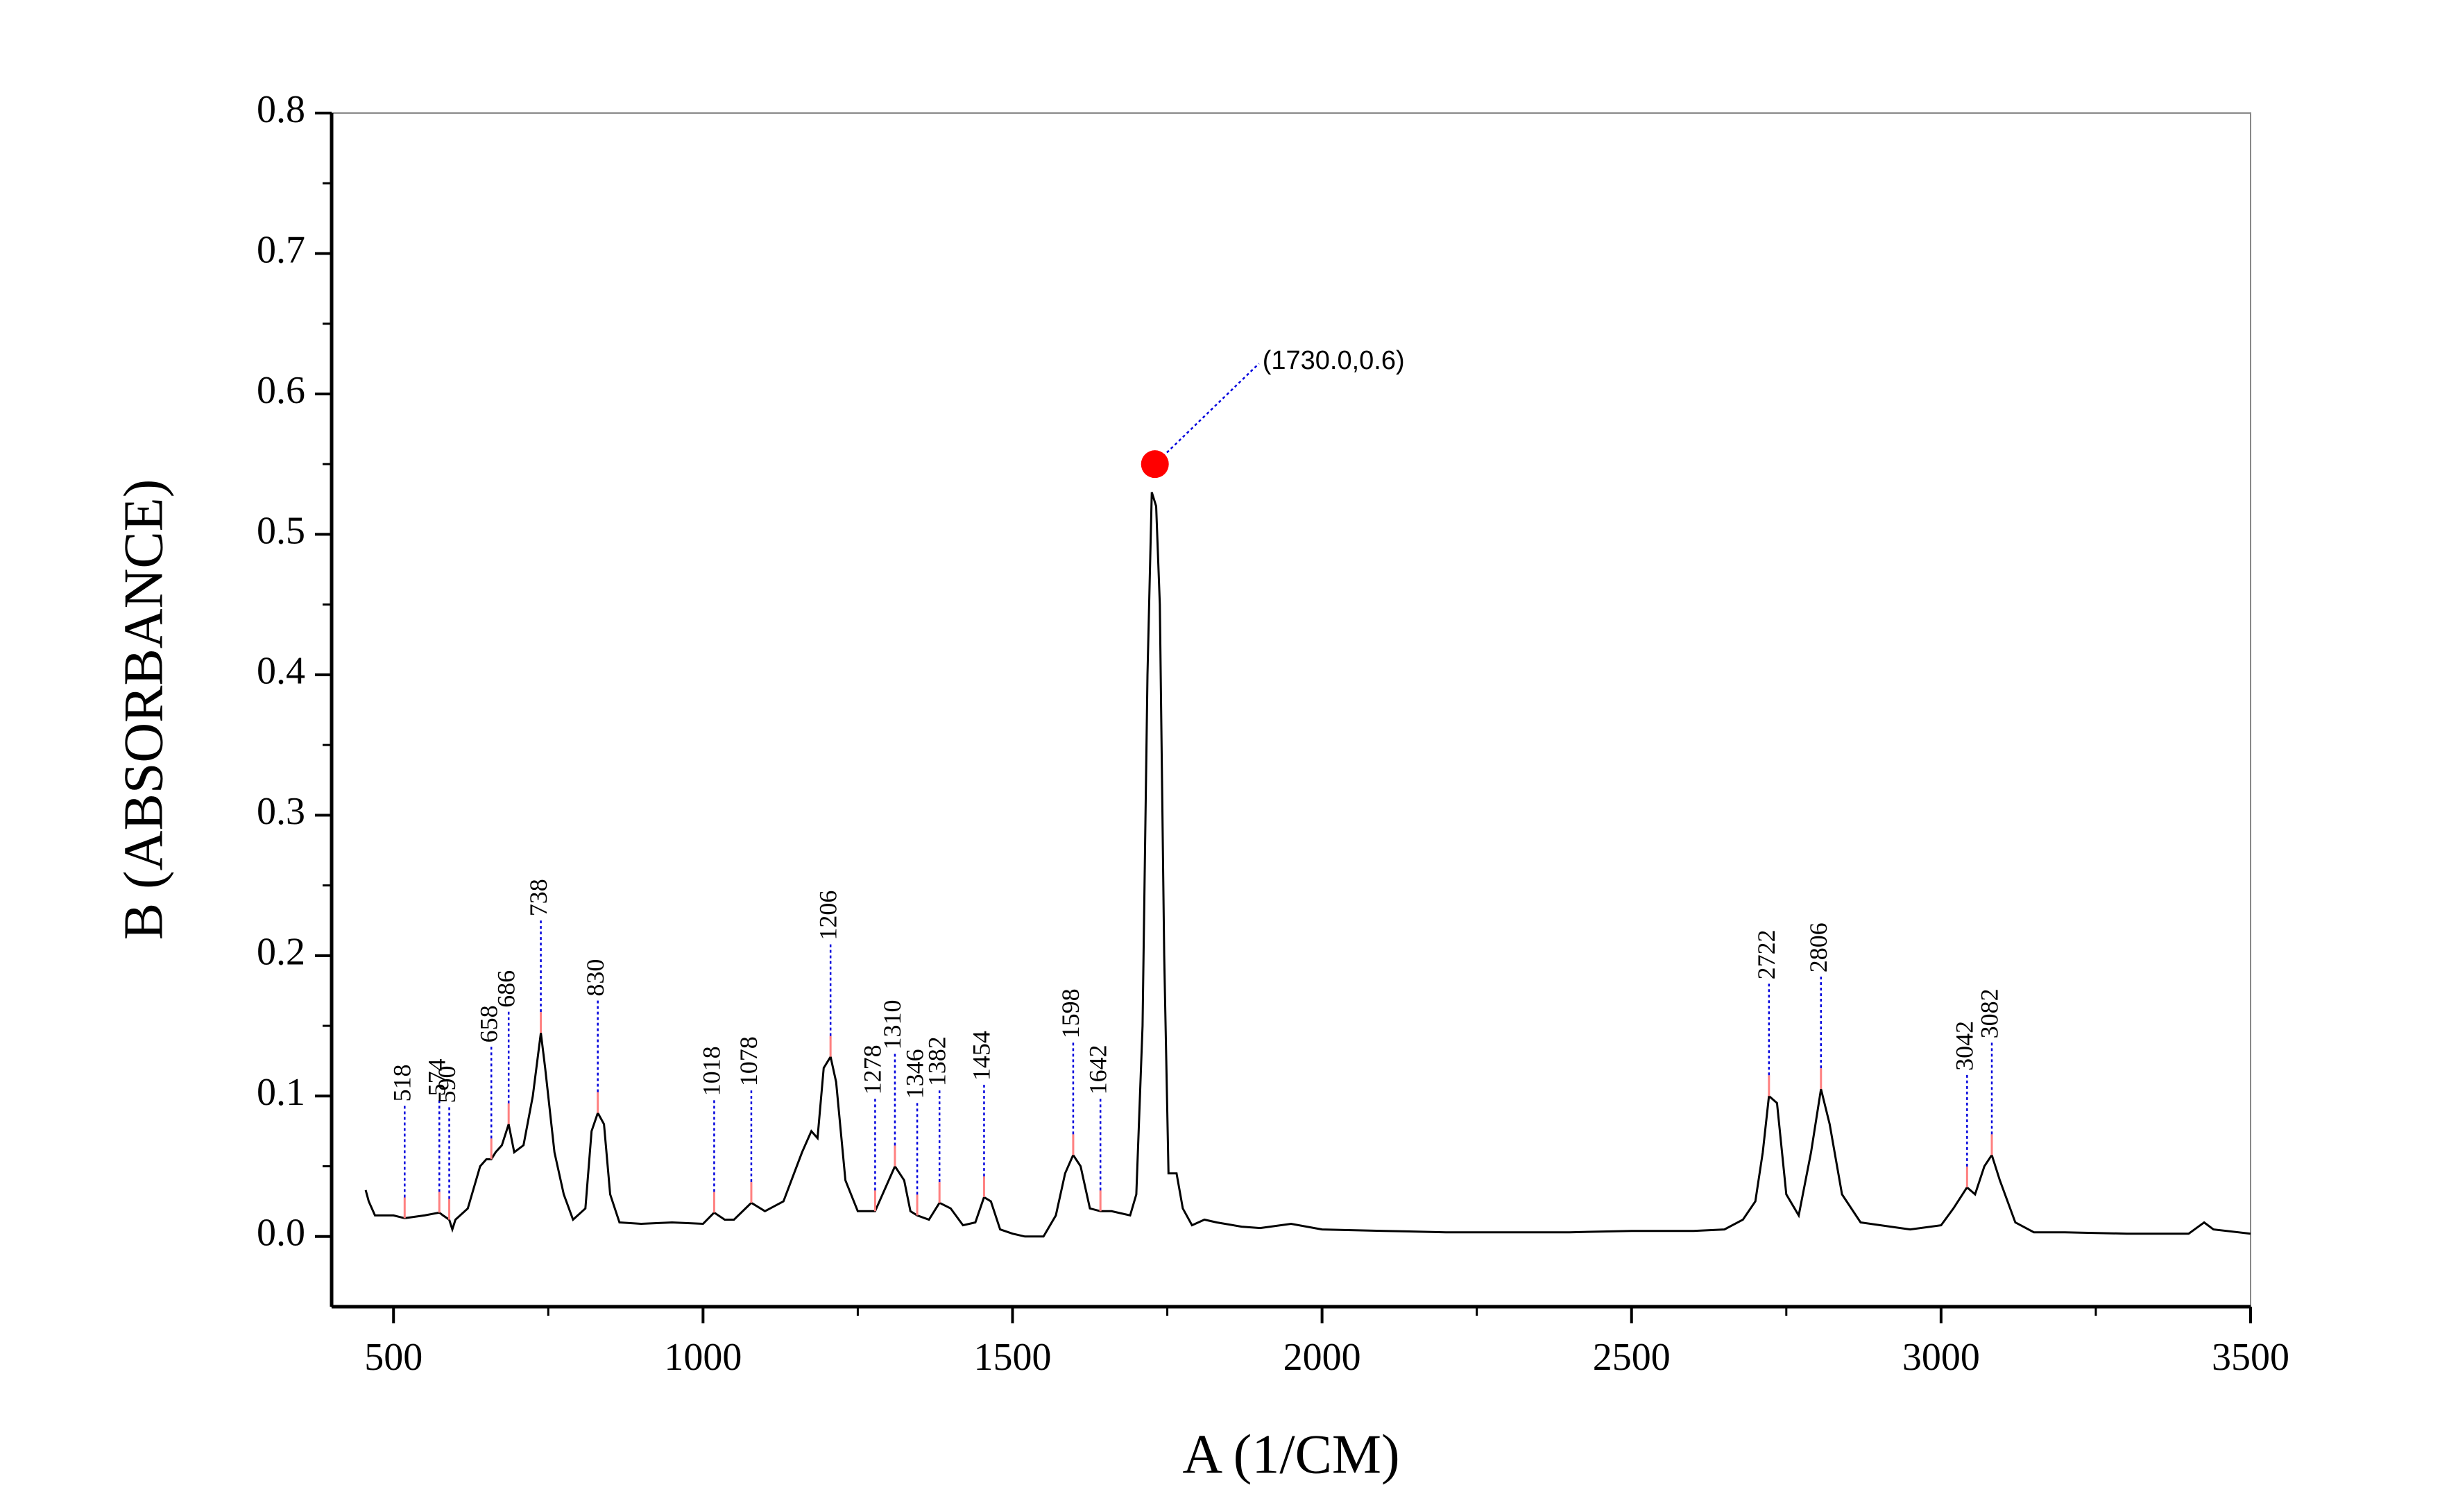 This screenshot has height=1512, width=2458. I want to click on y-tick-label: 0.1, so click(281, 1093).